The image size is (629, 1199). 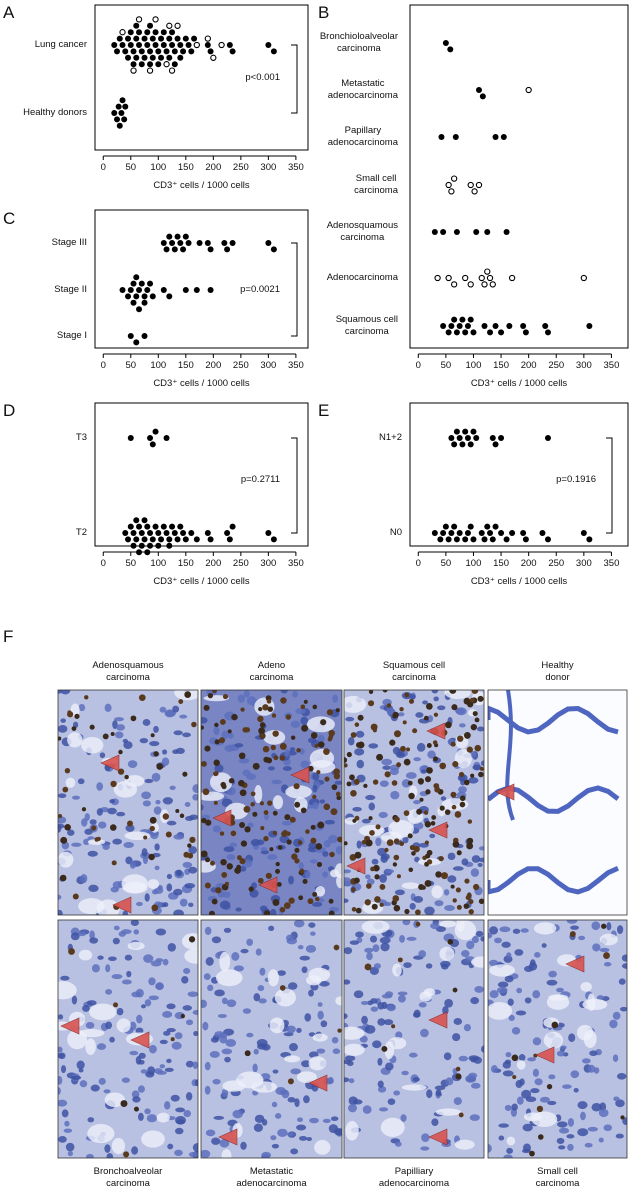 I want to click on panel-letter: C, so click(x=9, y=218).